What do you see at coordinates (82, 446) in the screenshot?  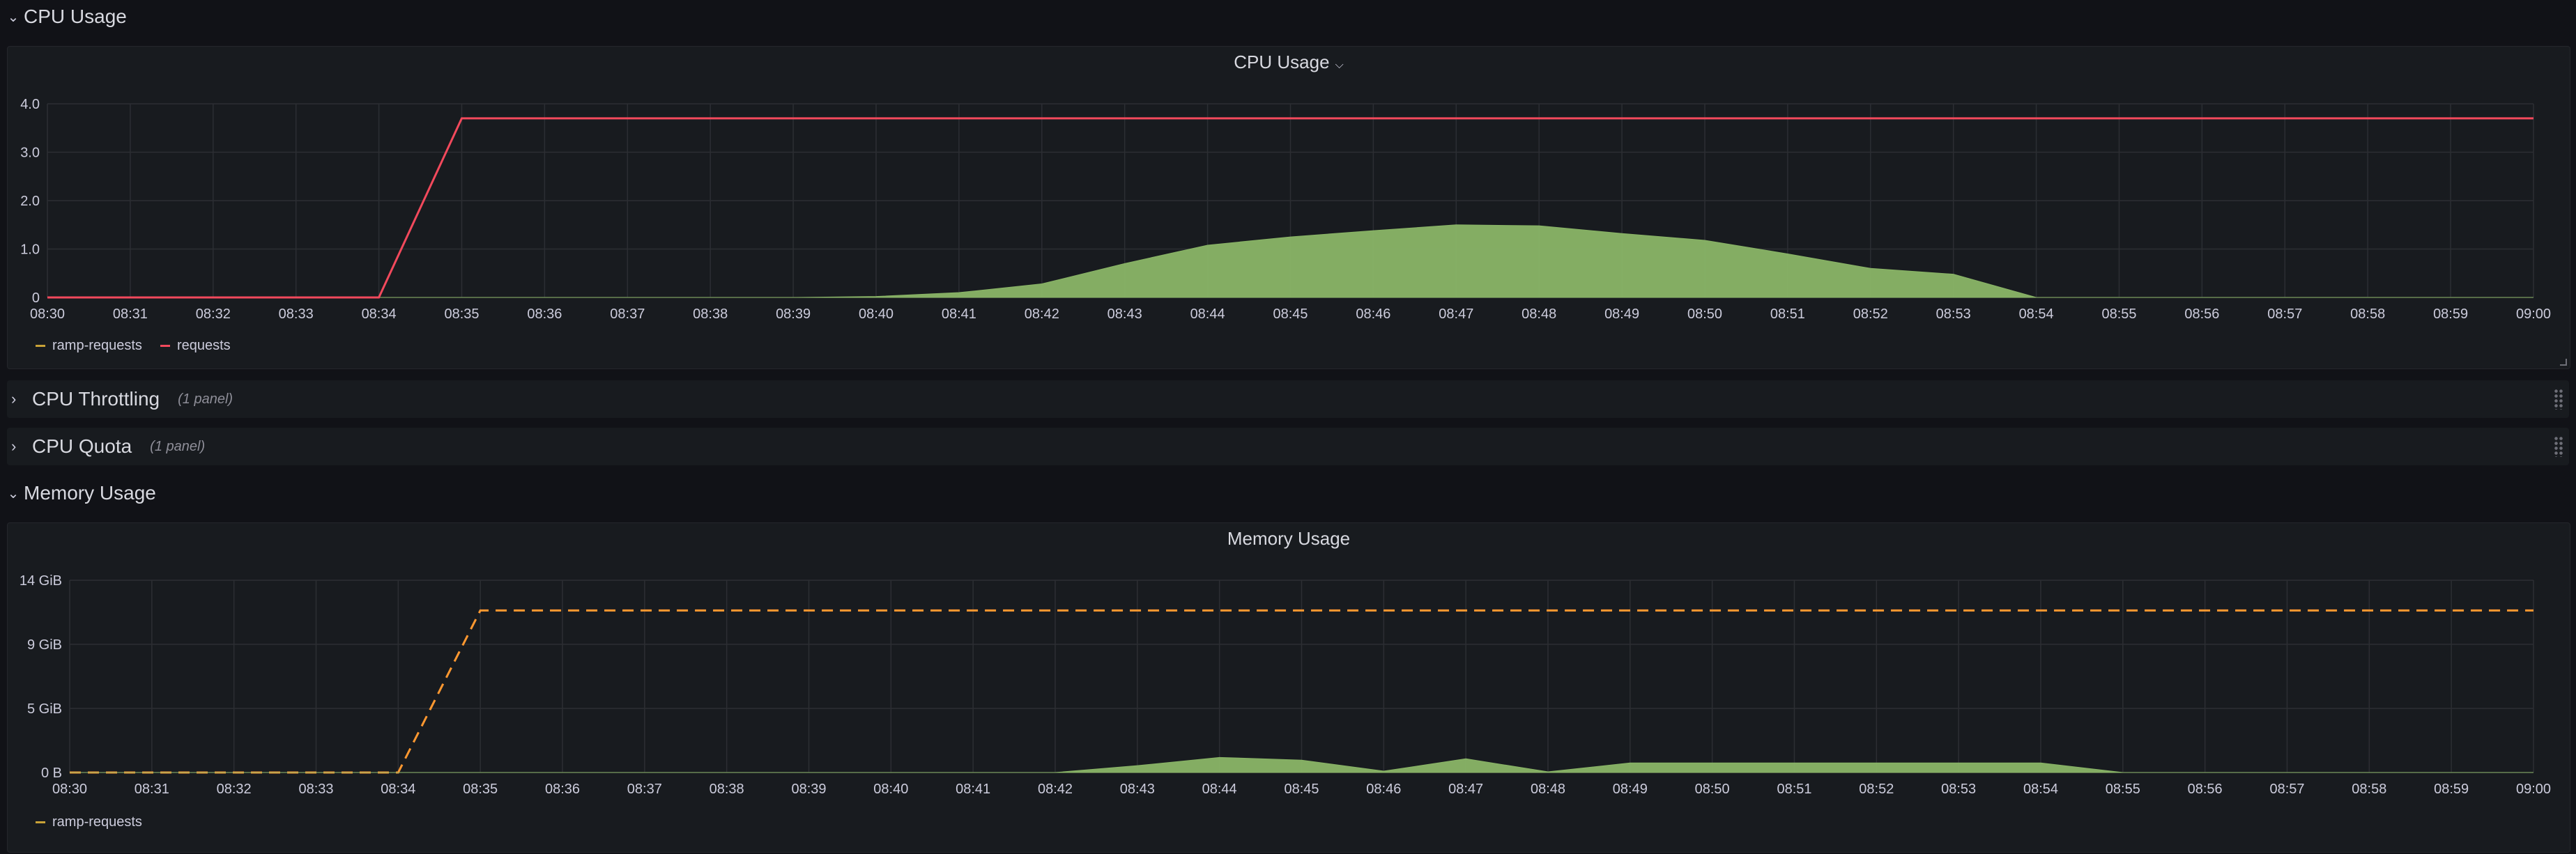 I see `row-title: CPU Quota` at bounding box center [82, 446].